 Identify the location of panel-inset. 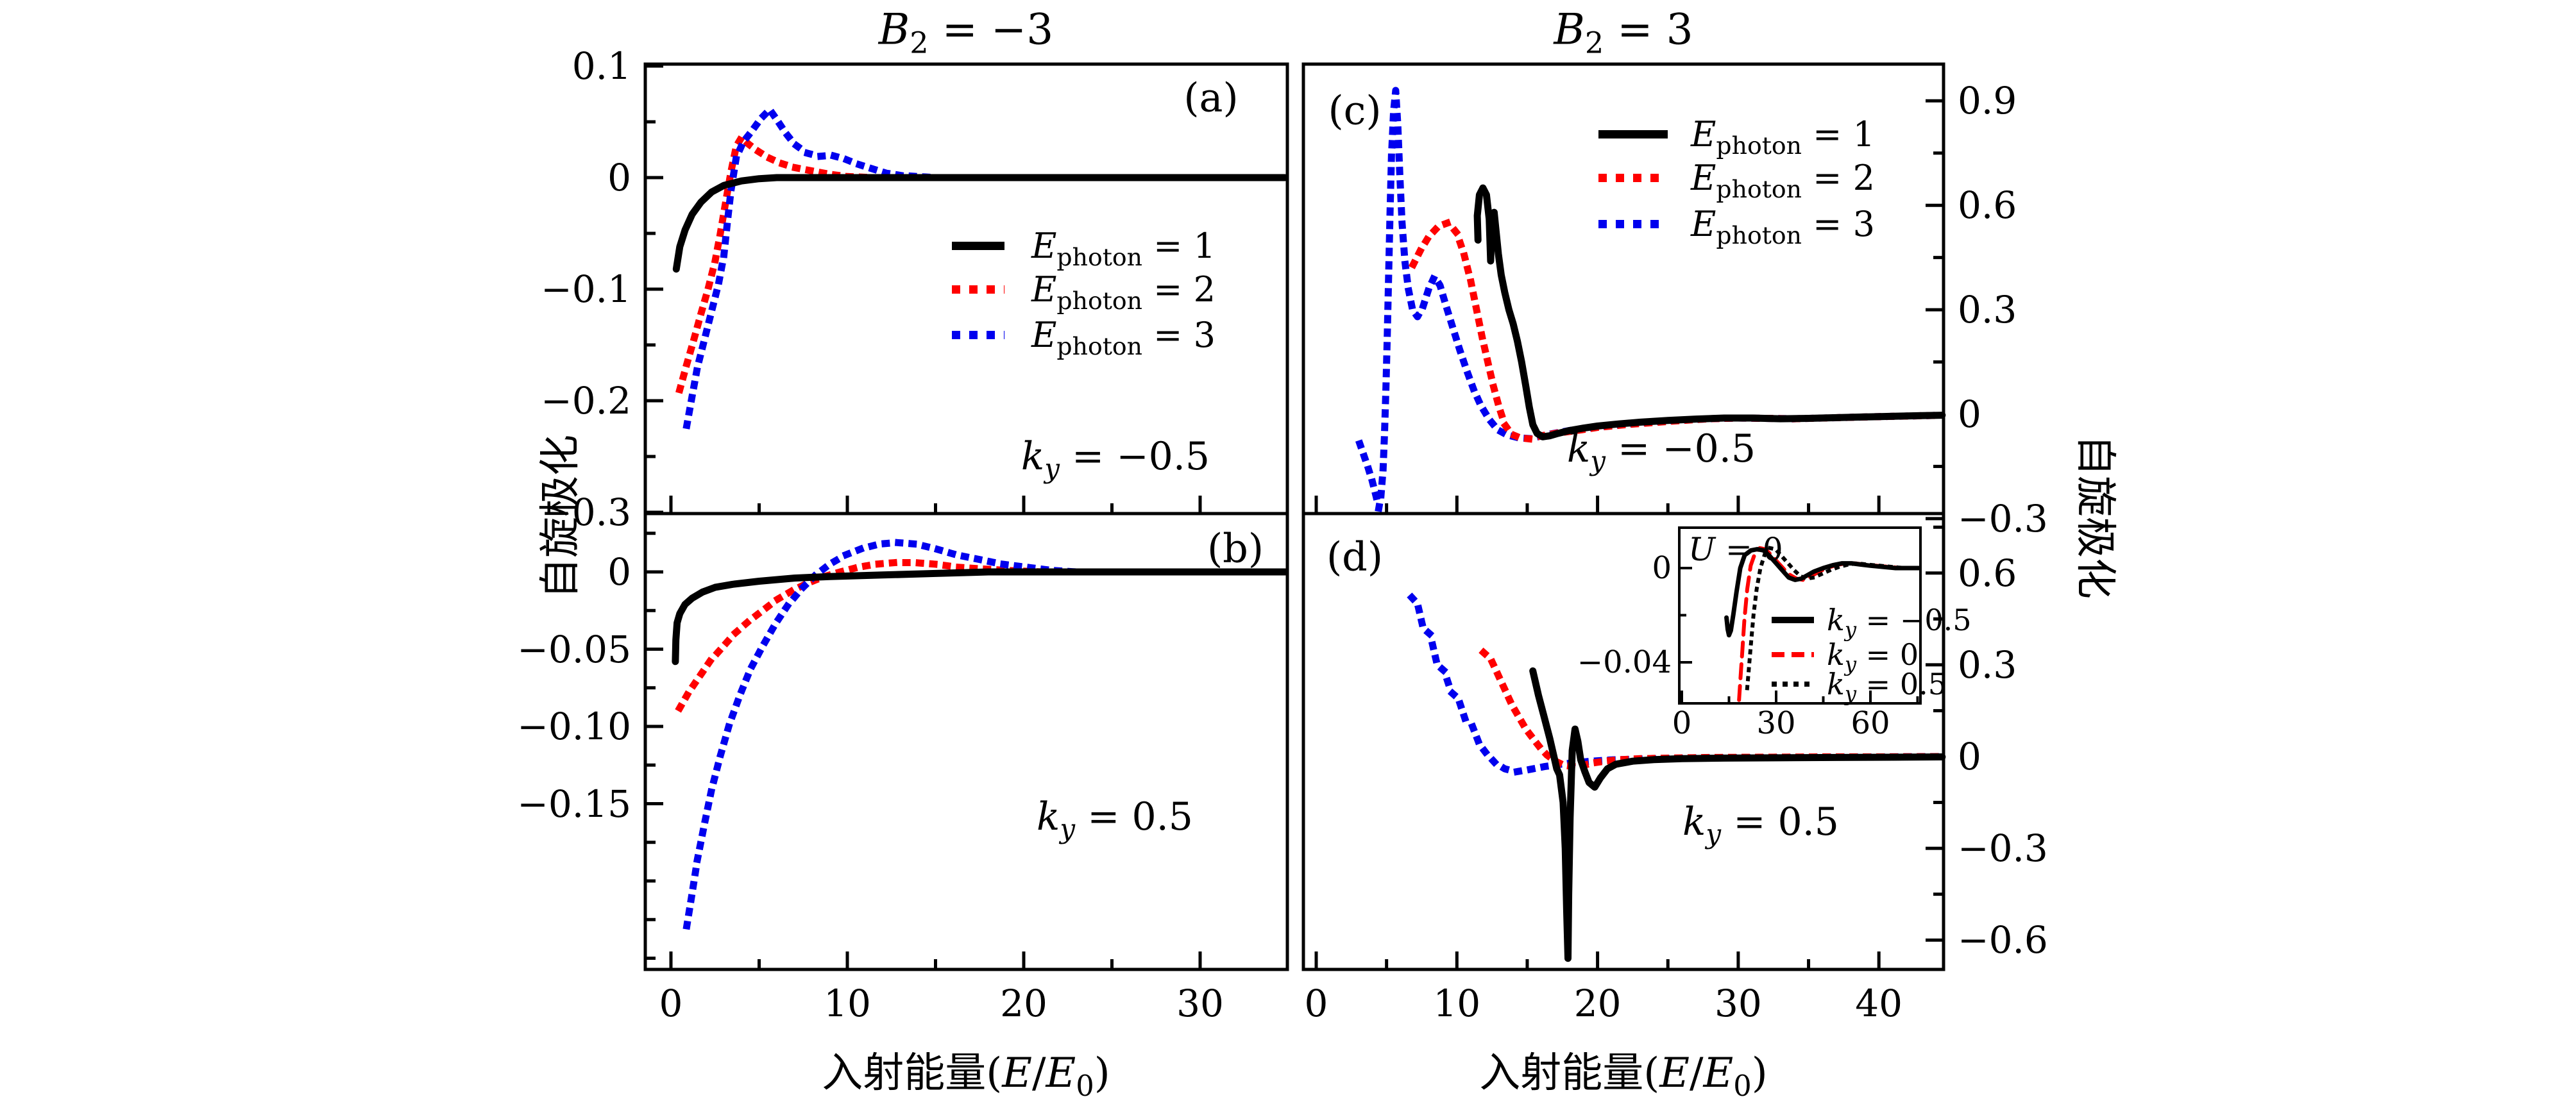
(1800, 615).